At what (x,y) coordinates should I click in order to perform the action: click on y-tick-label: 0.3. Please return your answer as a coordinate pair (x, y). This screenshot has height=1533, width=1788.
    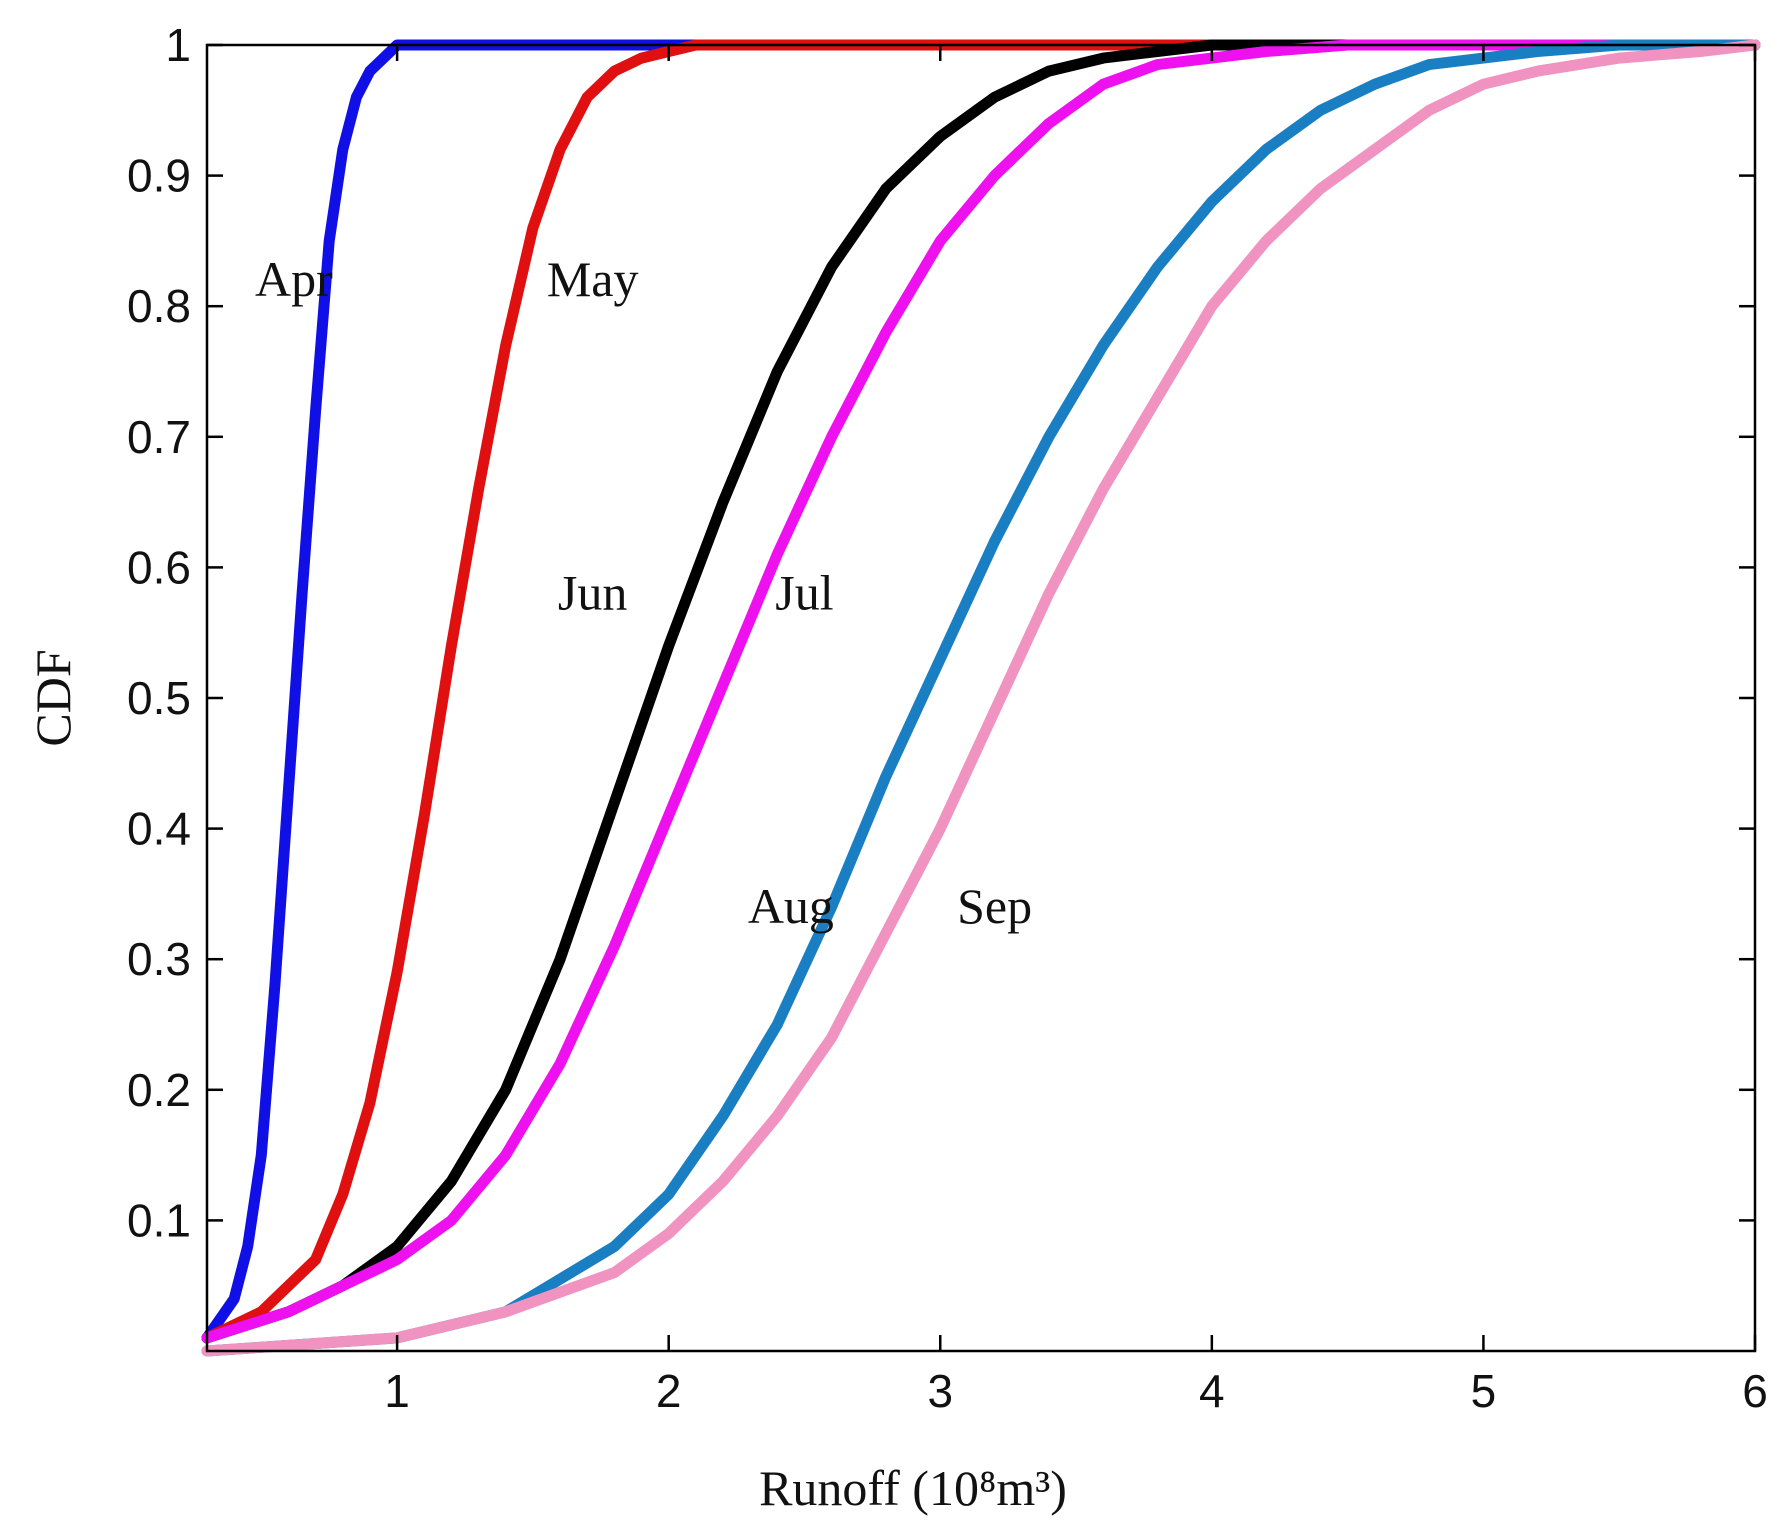
    Looking at the image, I should click on (159, 959).